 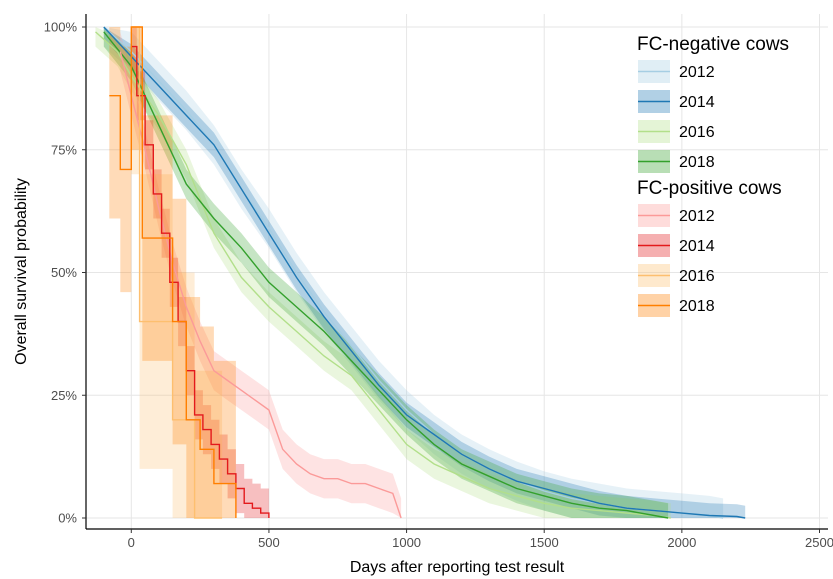 I want to click on x-tick-label: 1000, so click(x=406, y=542).